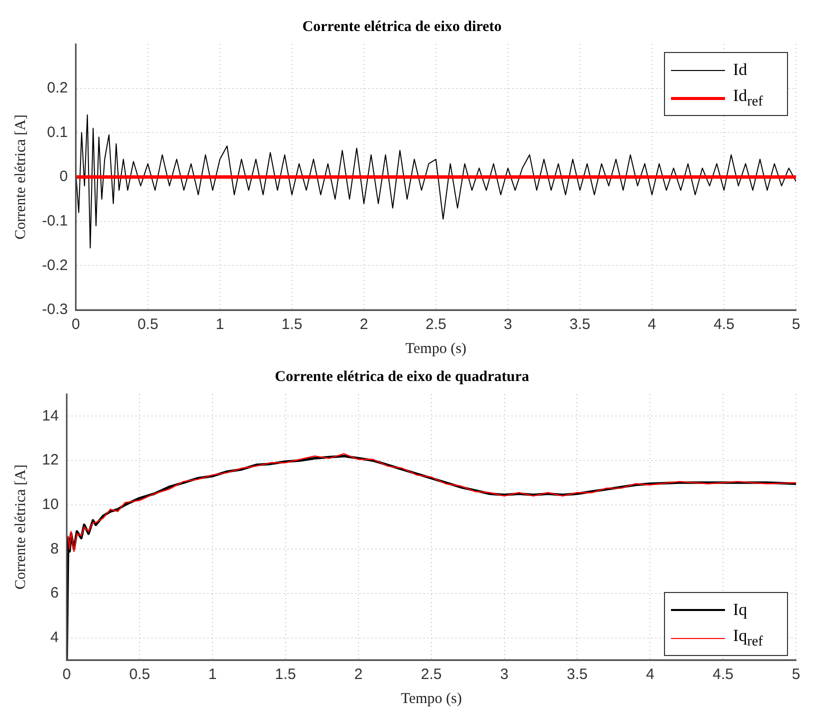 The image size is (814, 711). What do you see at coordinates (402, 376) in the screenshot?
I see `chart-title: Corrente elétrica de eixo de quadratura` at bounding box center [402, 376].